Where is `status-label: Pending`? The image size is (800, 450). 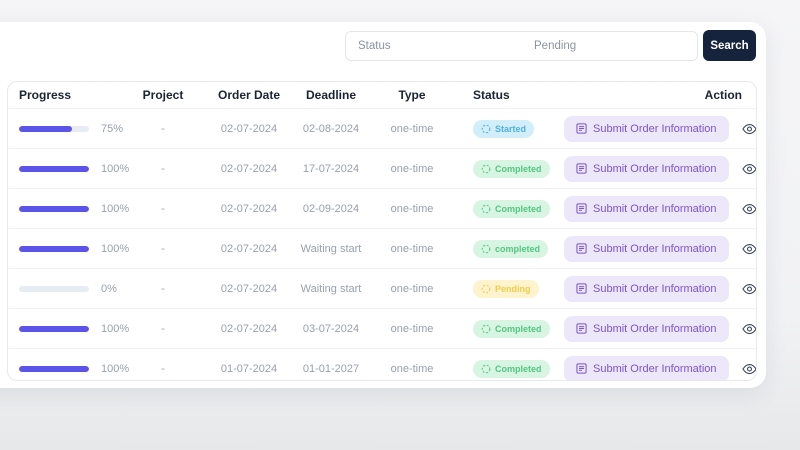 status-label: Pending is located at coordinates (513, 288).